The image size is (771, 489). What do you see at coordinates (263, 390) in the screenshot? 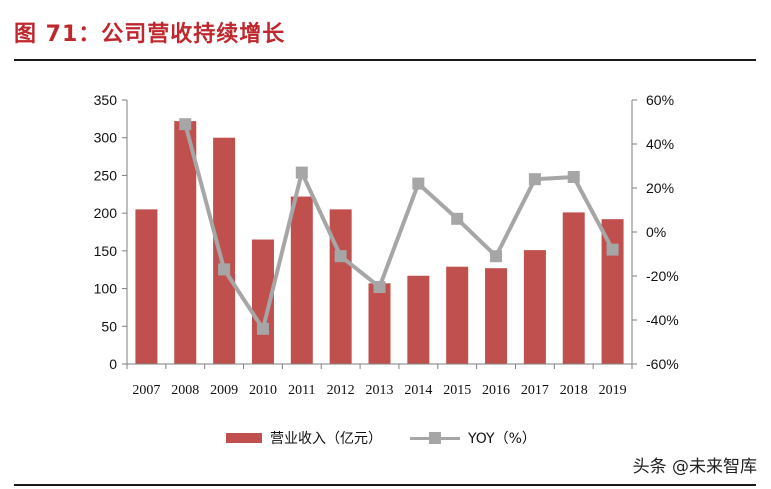
I see `x-tick-label-2010: 2010` at bounding box center [263, 390].